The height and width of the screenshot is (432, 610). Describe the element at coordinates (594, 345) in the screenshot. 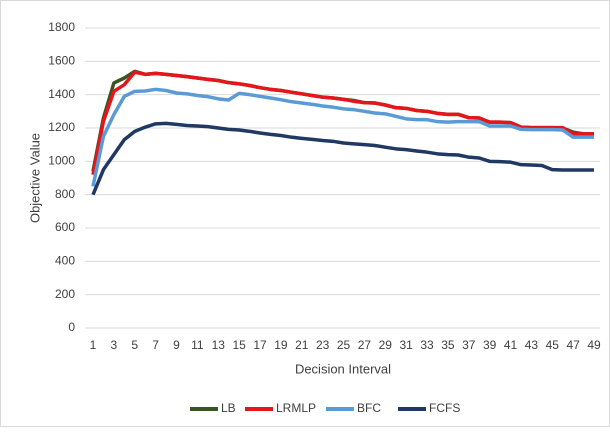

I see `x-tick-label: 49` at that location.